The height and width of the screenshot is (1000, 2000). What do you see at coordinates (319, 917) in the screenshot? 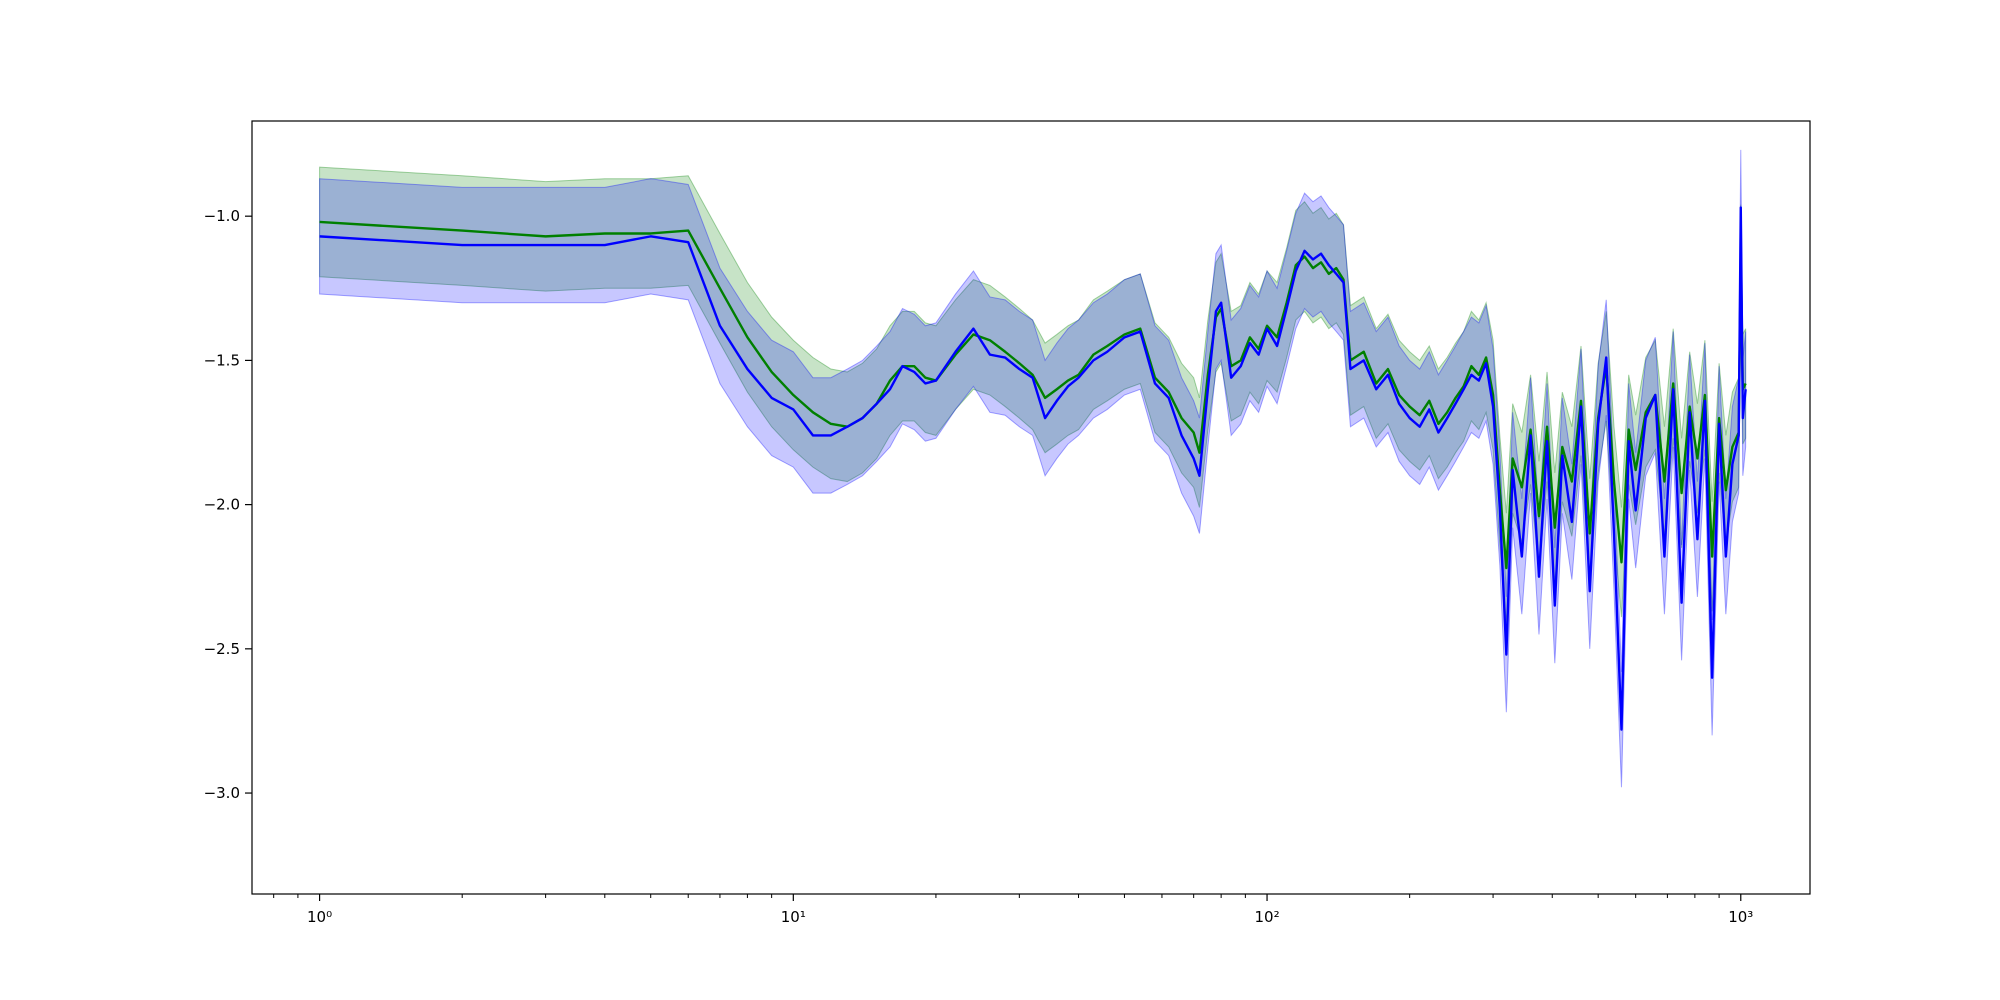
I see `x-tick-label: 10⁰` at bounding box center [319, 917].